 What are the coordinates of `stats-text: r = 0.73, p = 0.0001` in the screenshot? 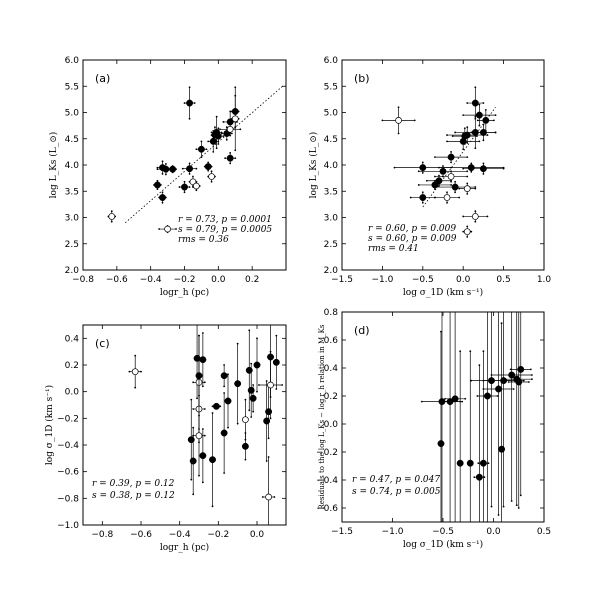 It's located at (225, 220).